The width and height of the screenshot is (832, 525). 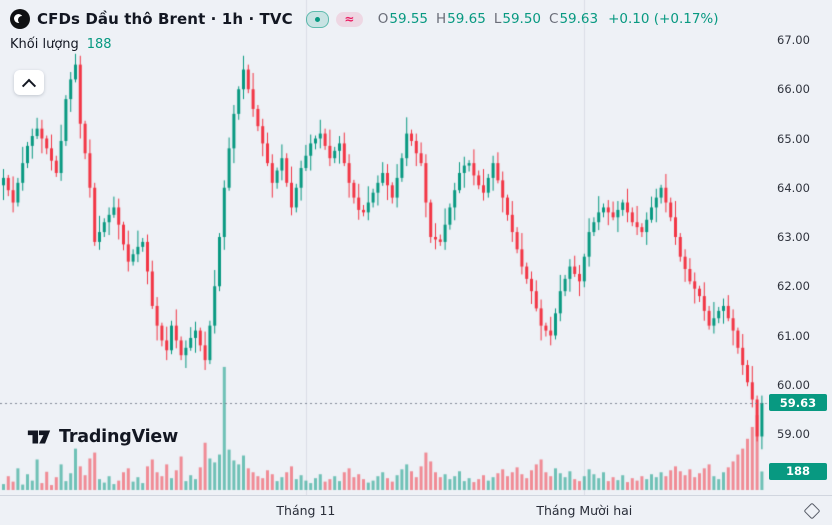 What do you see at coordinates (383, 19) in the screenshot?
I see `ohlc-open-label: O` at bounding box center [383, 19].